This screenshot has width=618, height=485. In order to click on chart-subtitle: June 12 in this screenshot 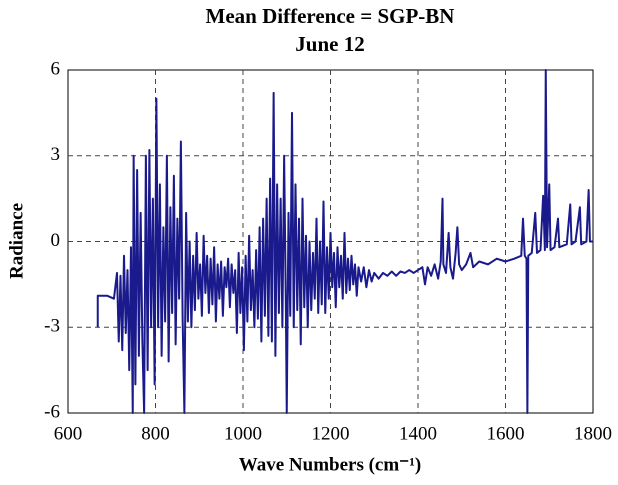, I will do `click(329, 44)`.